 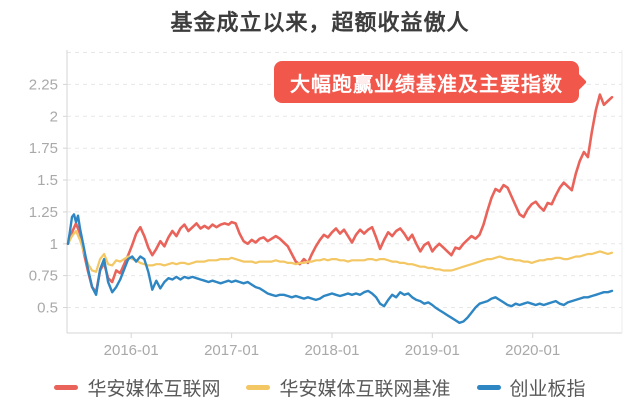 I want to click on svg-text: 2.25, so click(x=43, y=84).